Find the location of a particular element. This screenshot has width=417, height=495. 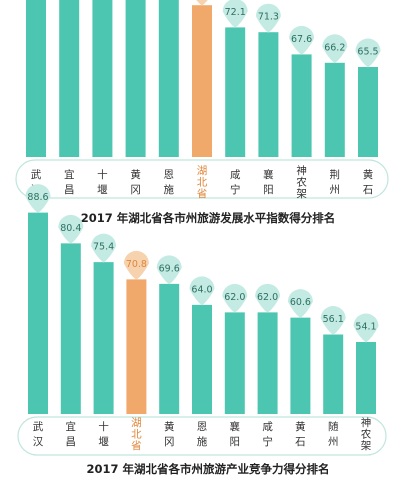

category-label-7: 襄阳 is located at coordinates (235, 434).